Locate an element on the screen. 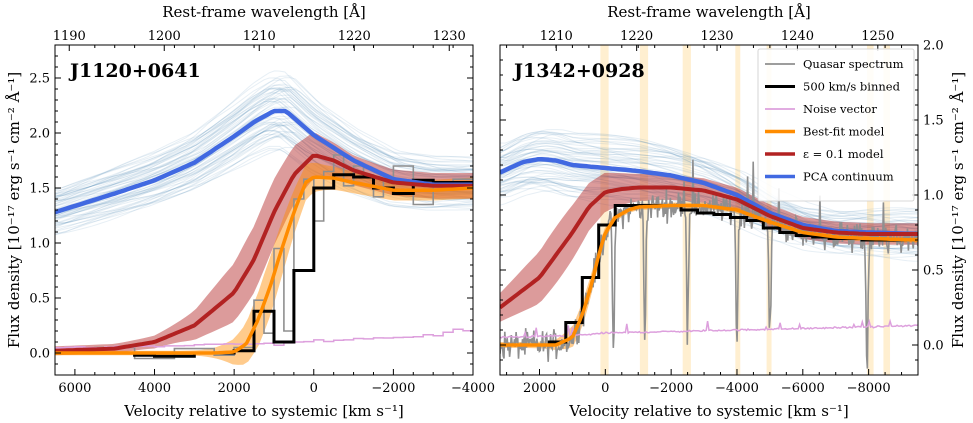 The image size is (973, 423). panel-title-left: J1120+0641 is located at coordinates (134, 71).